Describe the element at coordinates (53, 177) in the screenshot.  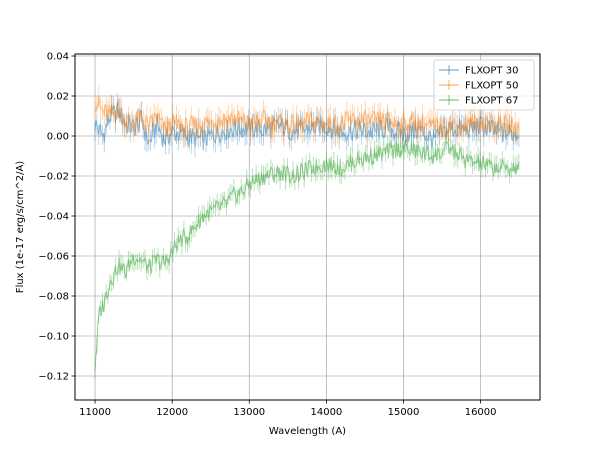
I see `y-tick-label: −0.02` at that location.